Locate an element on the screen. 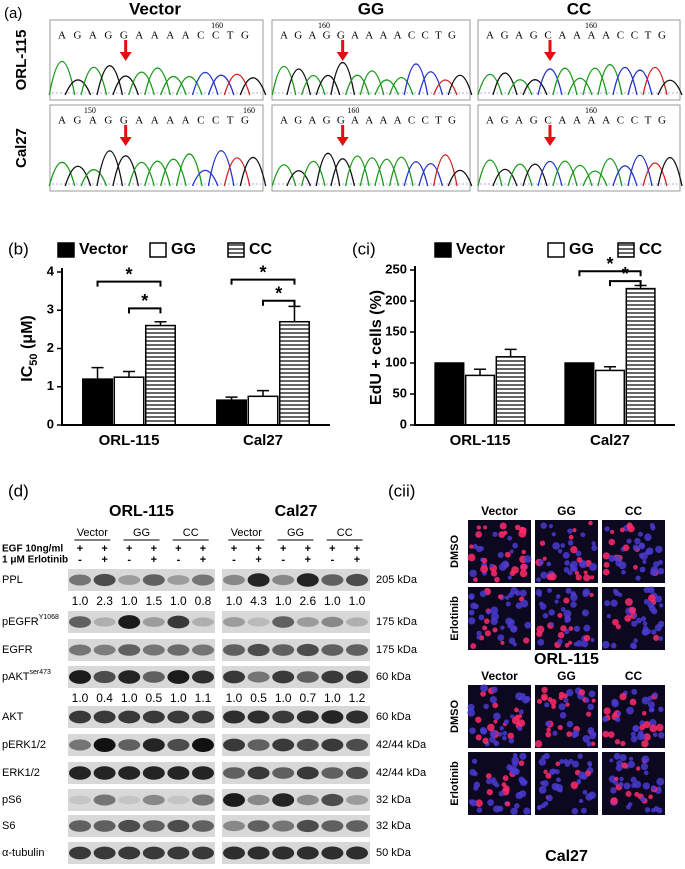  treatment-label: 1 μM Erlotinib is located at coordinates (35, 560).